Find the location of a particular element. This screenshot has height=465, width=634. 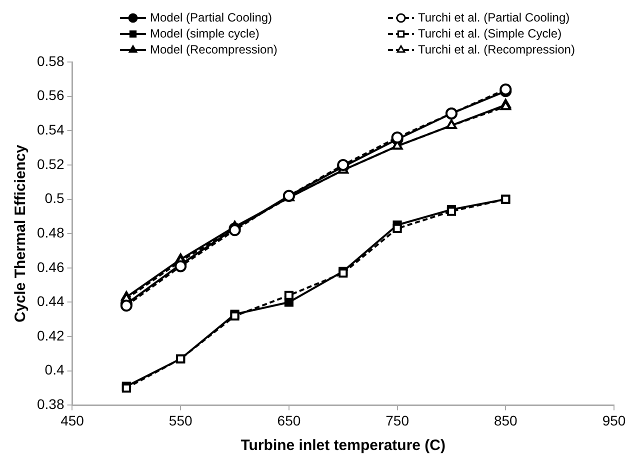

x-tick-label: 850 is located at coordinates (506, 420).